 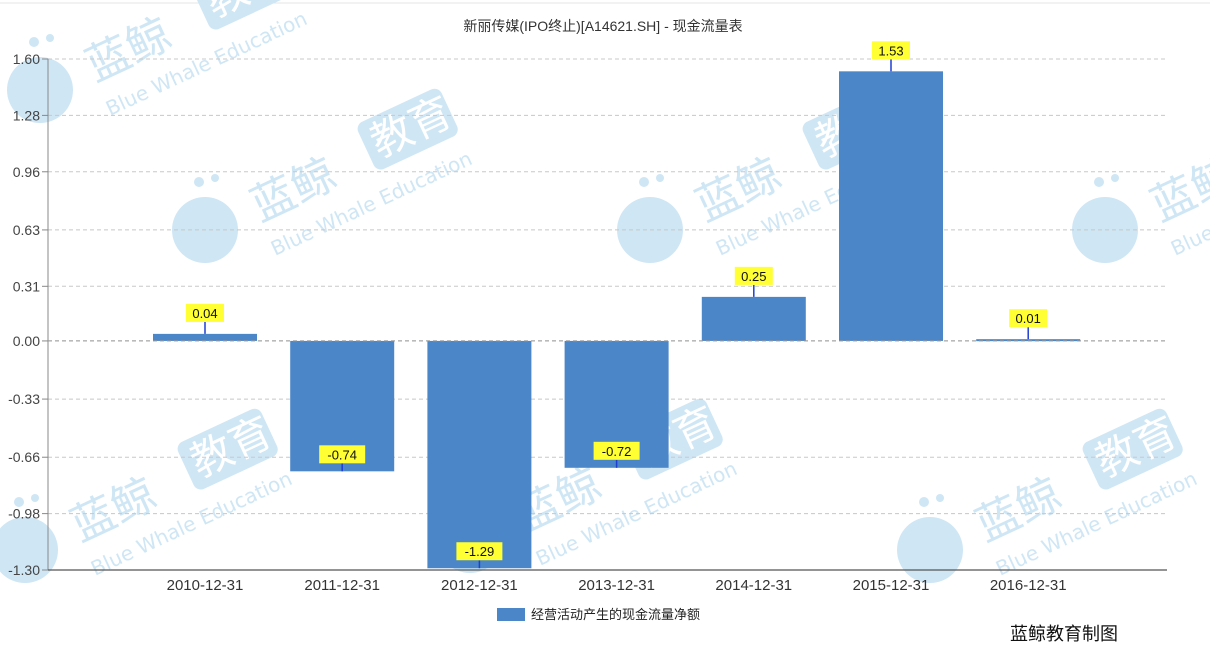 I want to click on y-tick-label: 1.28, so click(x=26, y=115).